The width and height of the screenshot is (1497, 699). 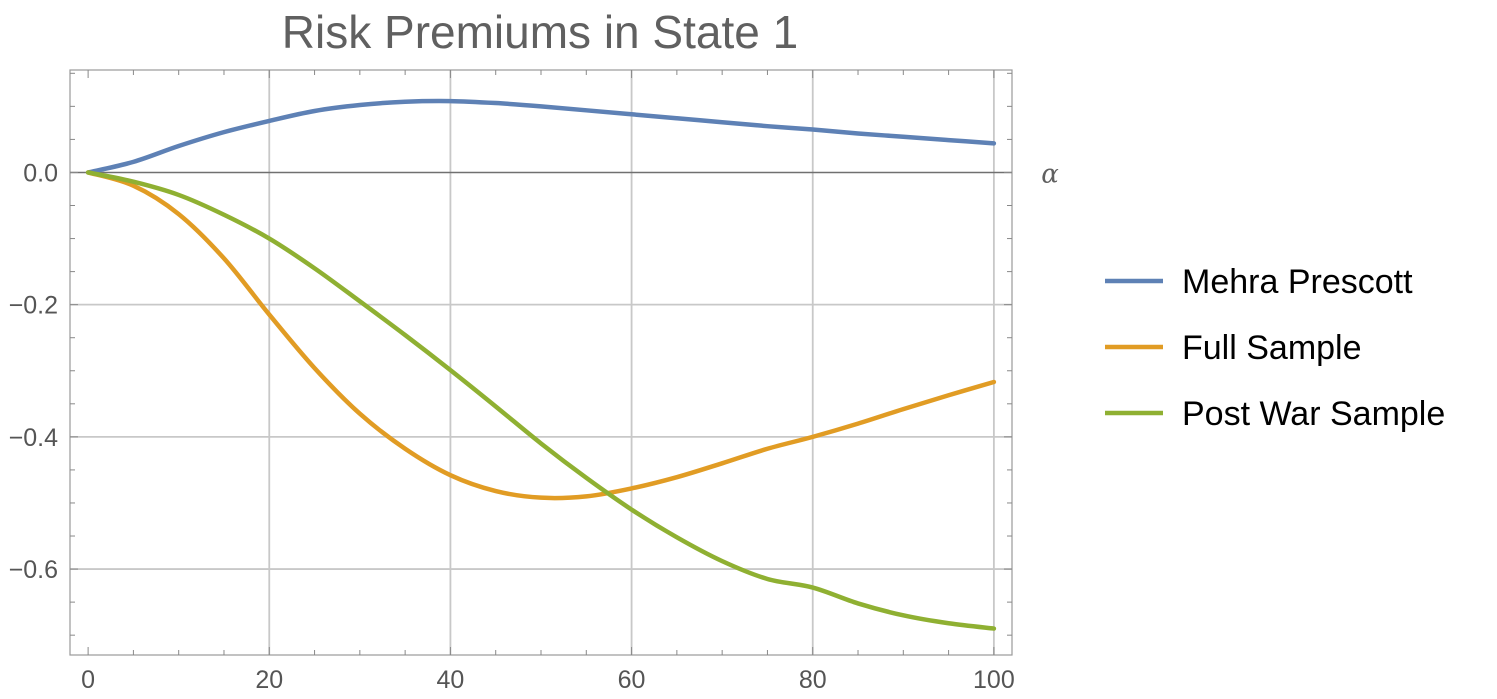 I want to click on x-tick-label: 60, so click(x=632, y=680).